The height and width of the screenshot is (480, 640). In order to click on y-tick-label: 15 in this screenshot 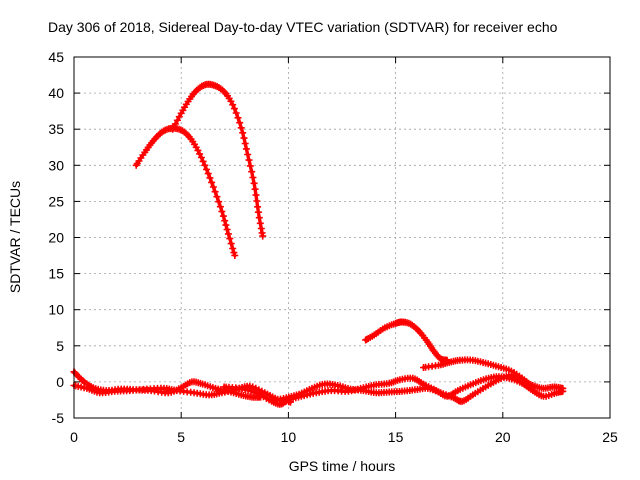, I will do `click(56, 274)`.